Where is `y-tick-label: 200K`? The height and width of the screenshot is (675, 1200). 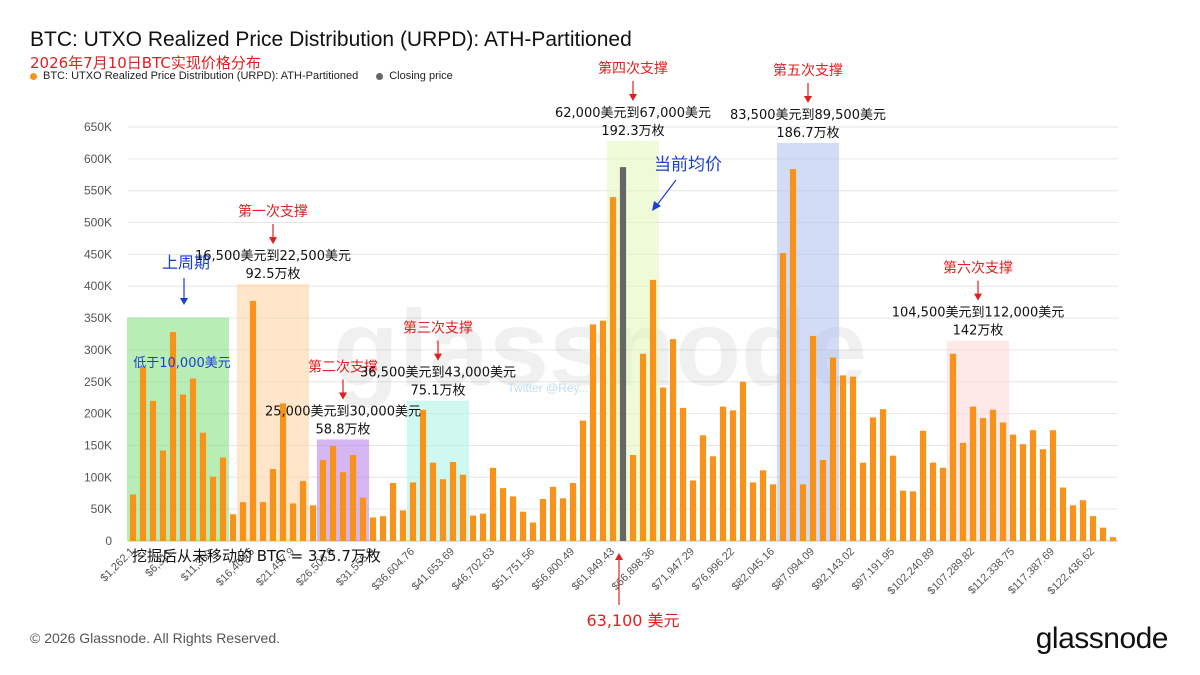 y-tick-label: 200K is located at coordinates (98, 414).